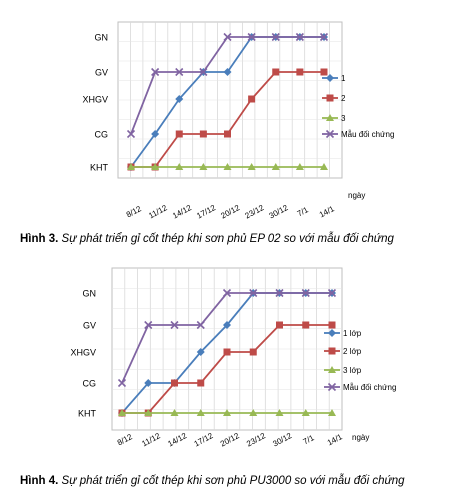 The image size is (473, 489). What do you see at coordinates (204, 440) in the screenshot?
I see `x-tick-label: 17/12` at bounding box center [204, 440].